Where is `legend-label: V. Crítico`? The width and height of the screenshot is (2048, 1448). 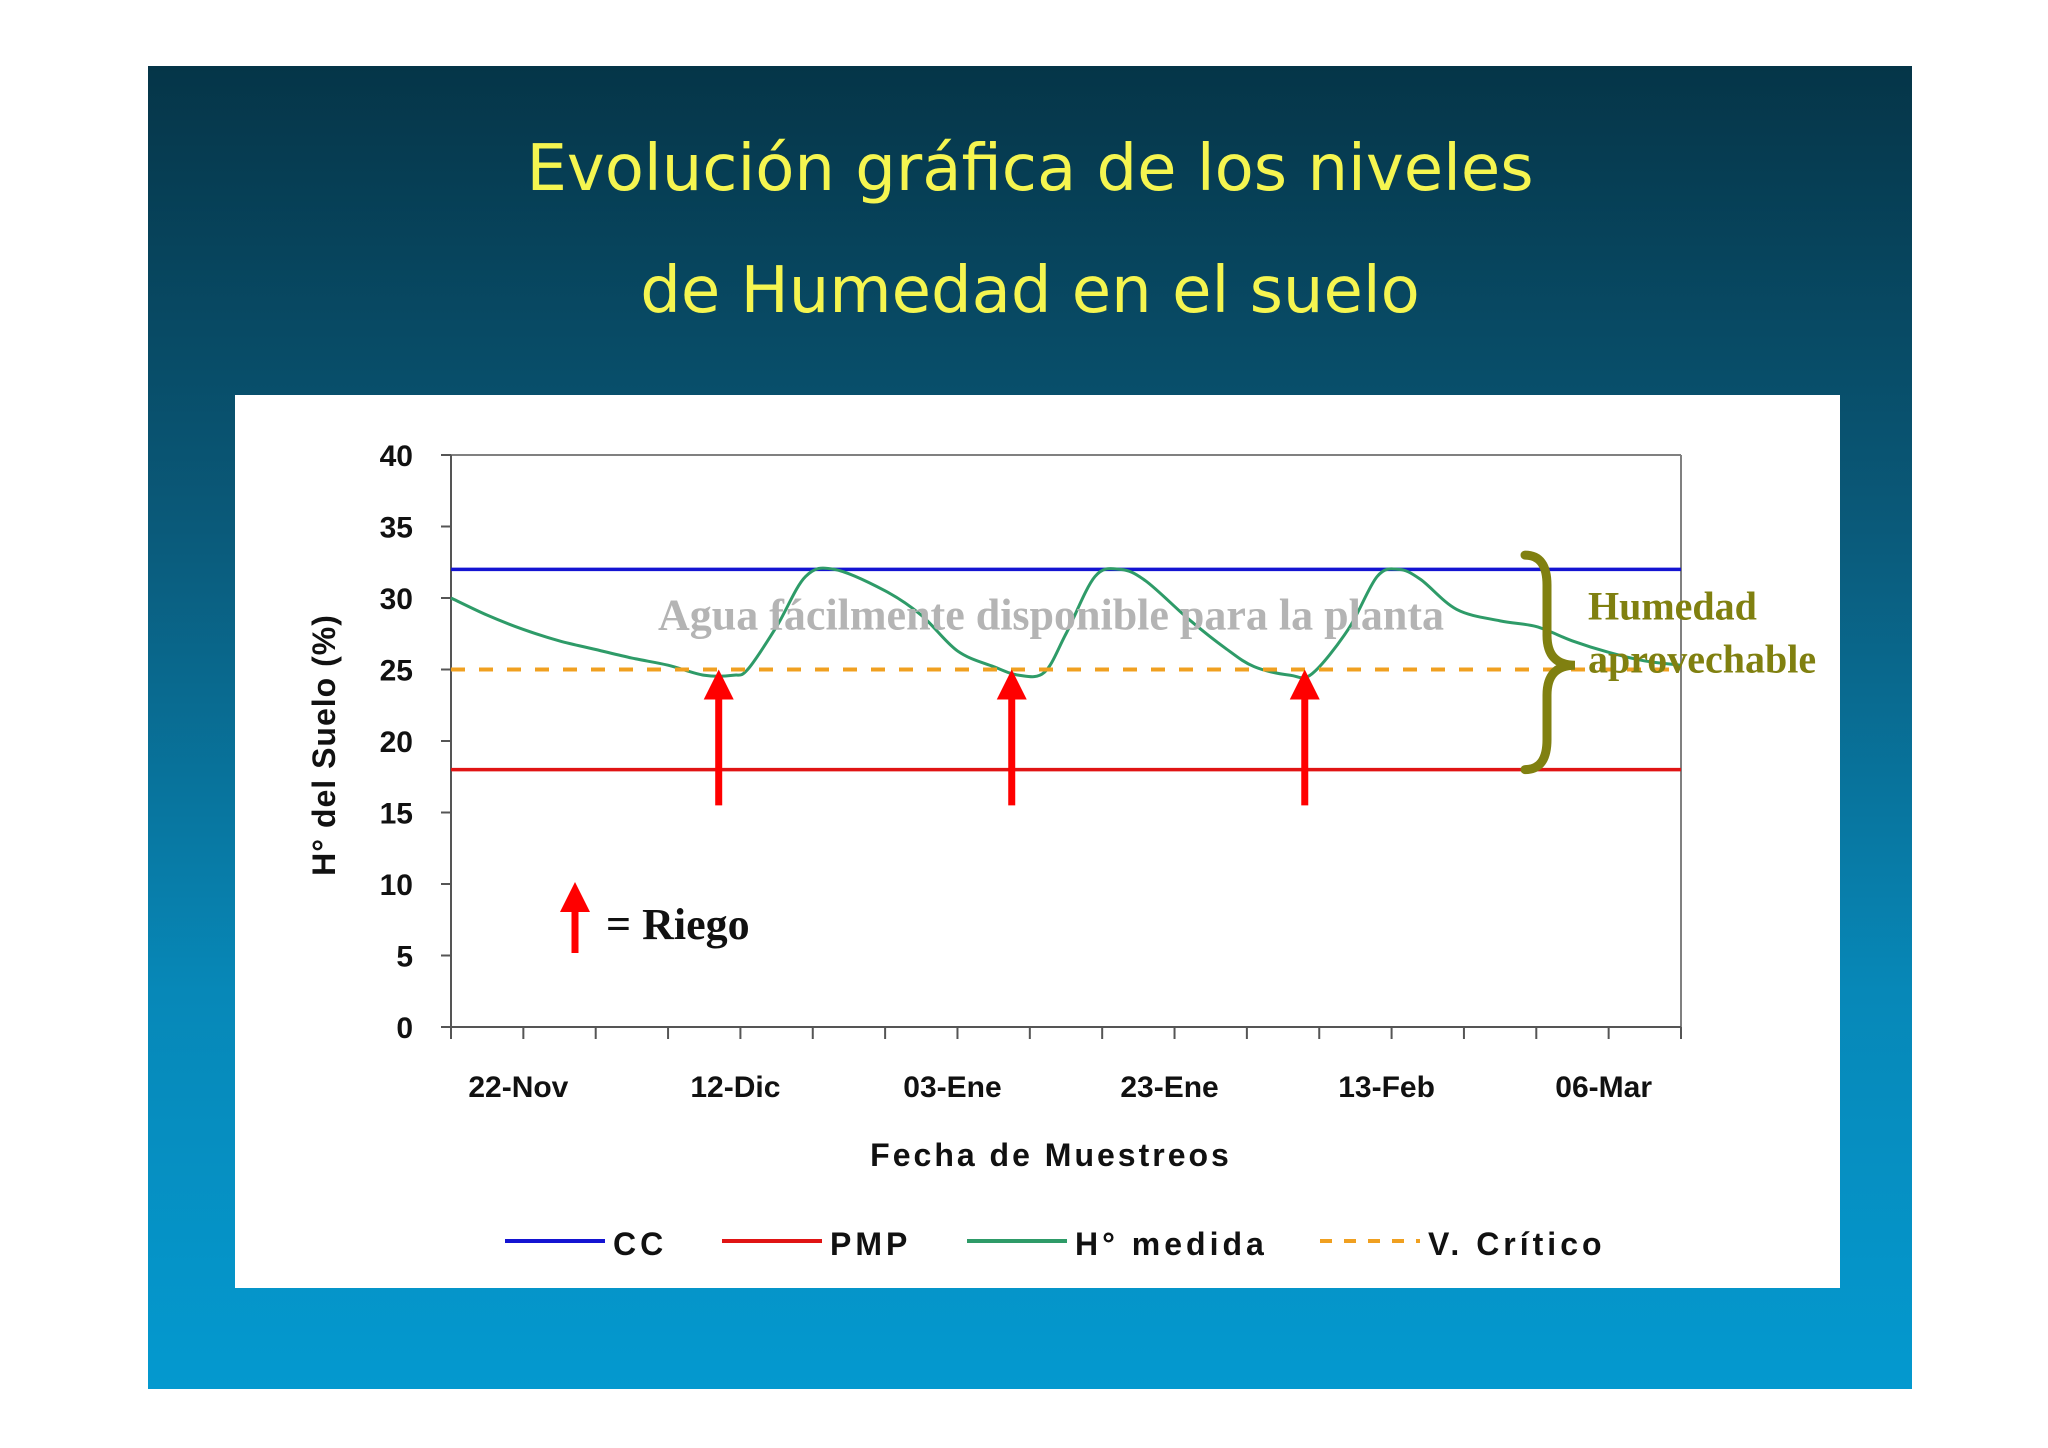
legend-label: V. Crítico is located at coordinates (1517, 1244).